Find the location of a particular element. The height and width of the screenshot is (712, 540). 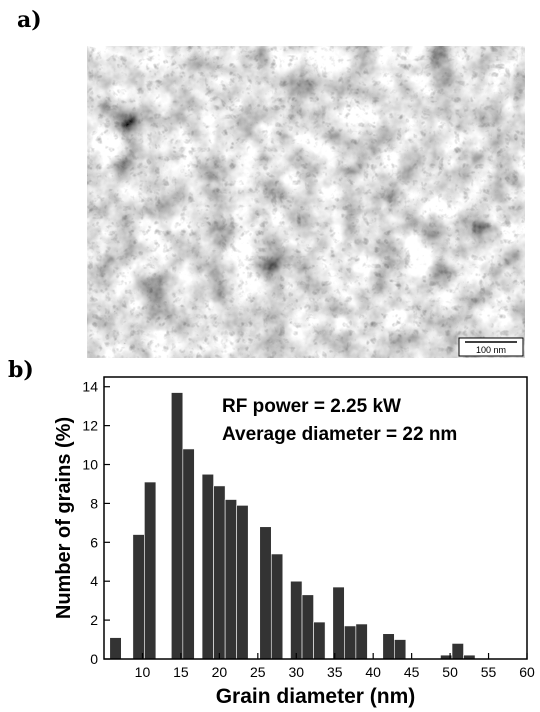

y-tick-label: 8 is located at coordinates (94, 503).